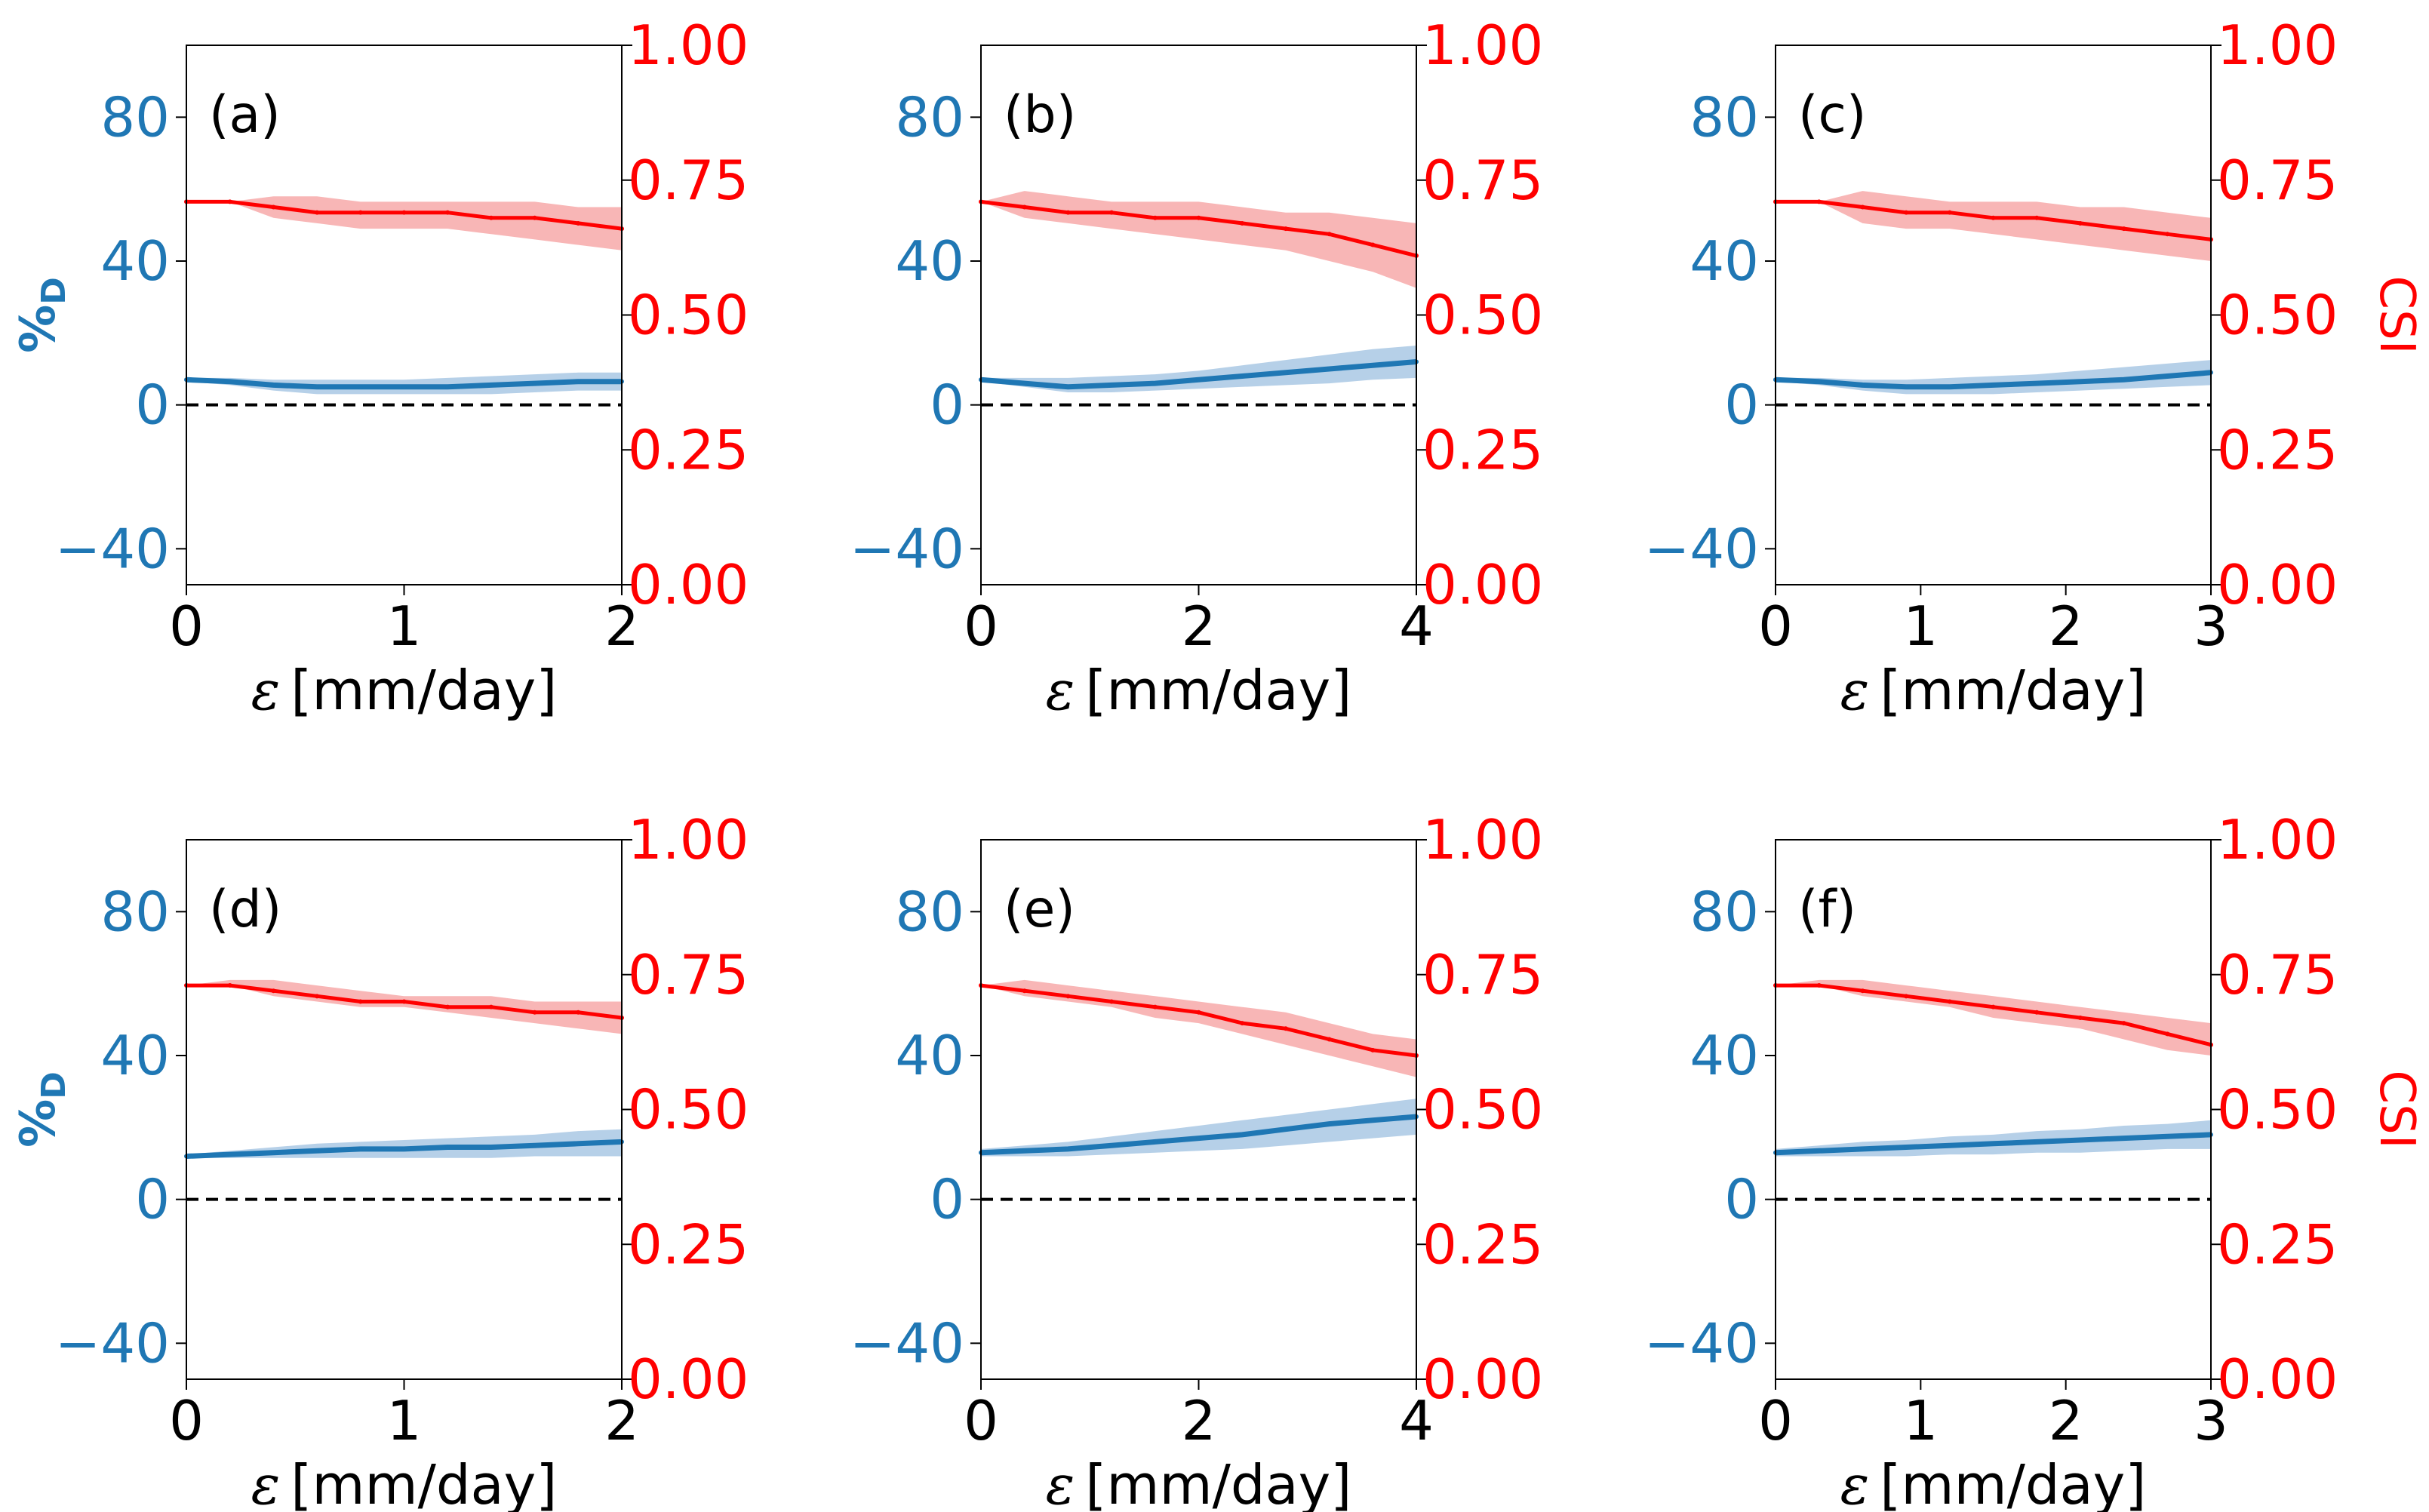 The image size is (2429, 1512). What do you see at coordinates (621, 1420) in the screenshot?
I see `x-tick-label: 2` at bounding box center [621, 1420].